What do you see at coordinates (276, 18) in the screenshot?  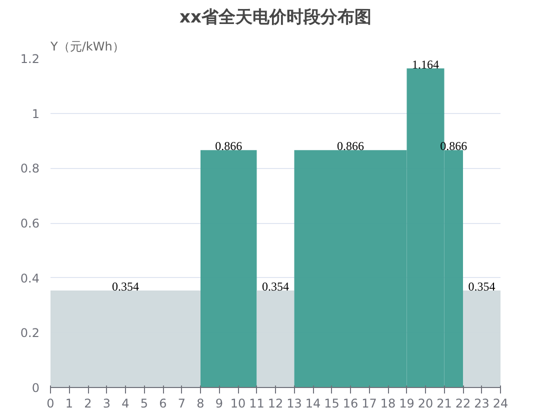 I see `chart-title: xx省全天电价时段分布图` at bounding box center [276, 18].